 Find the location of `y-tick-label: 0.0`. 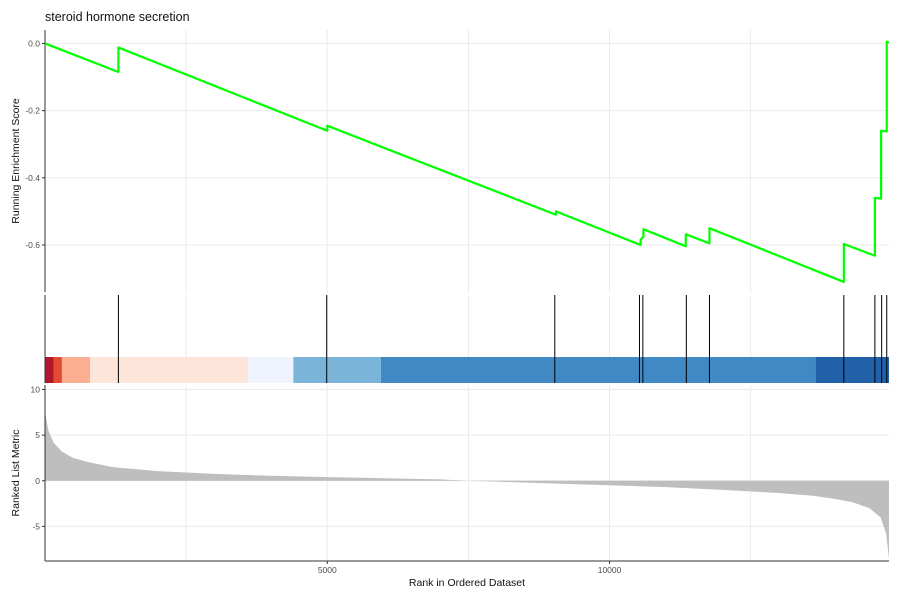

y-tick-label: 0.0 is located at coordinates (34, 43).